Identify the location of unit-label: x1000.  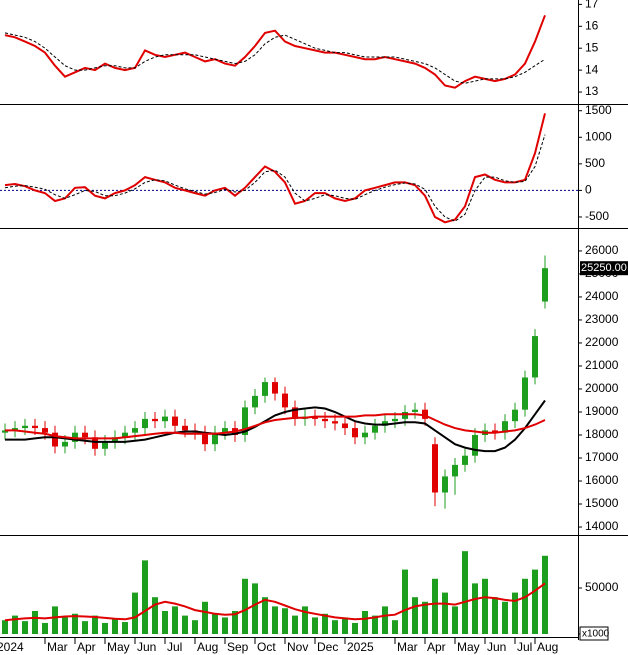
(596, 634).